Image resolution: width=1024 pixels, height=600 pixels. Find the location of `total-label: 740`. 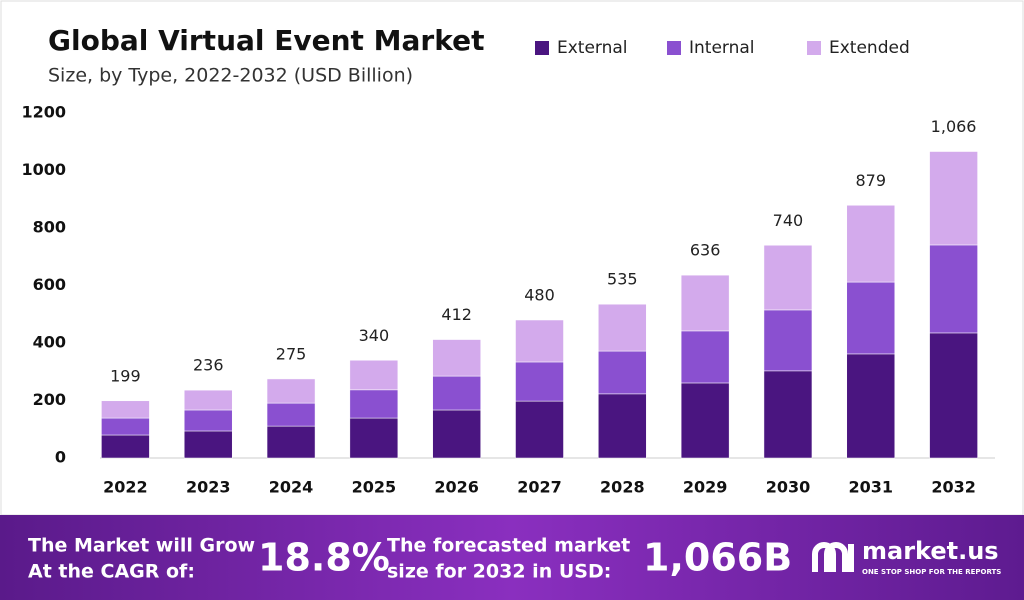

total-label: 740 is located at coordinates (788, 220).